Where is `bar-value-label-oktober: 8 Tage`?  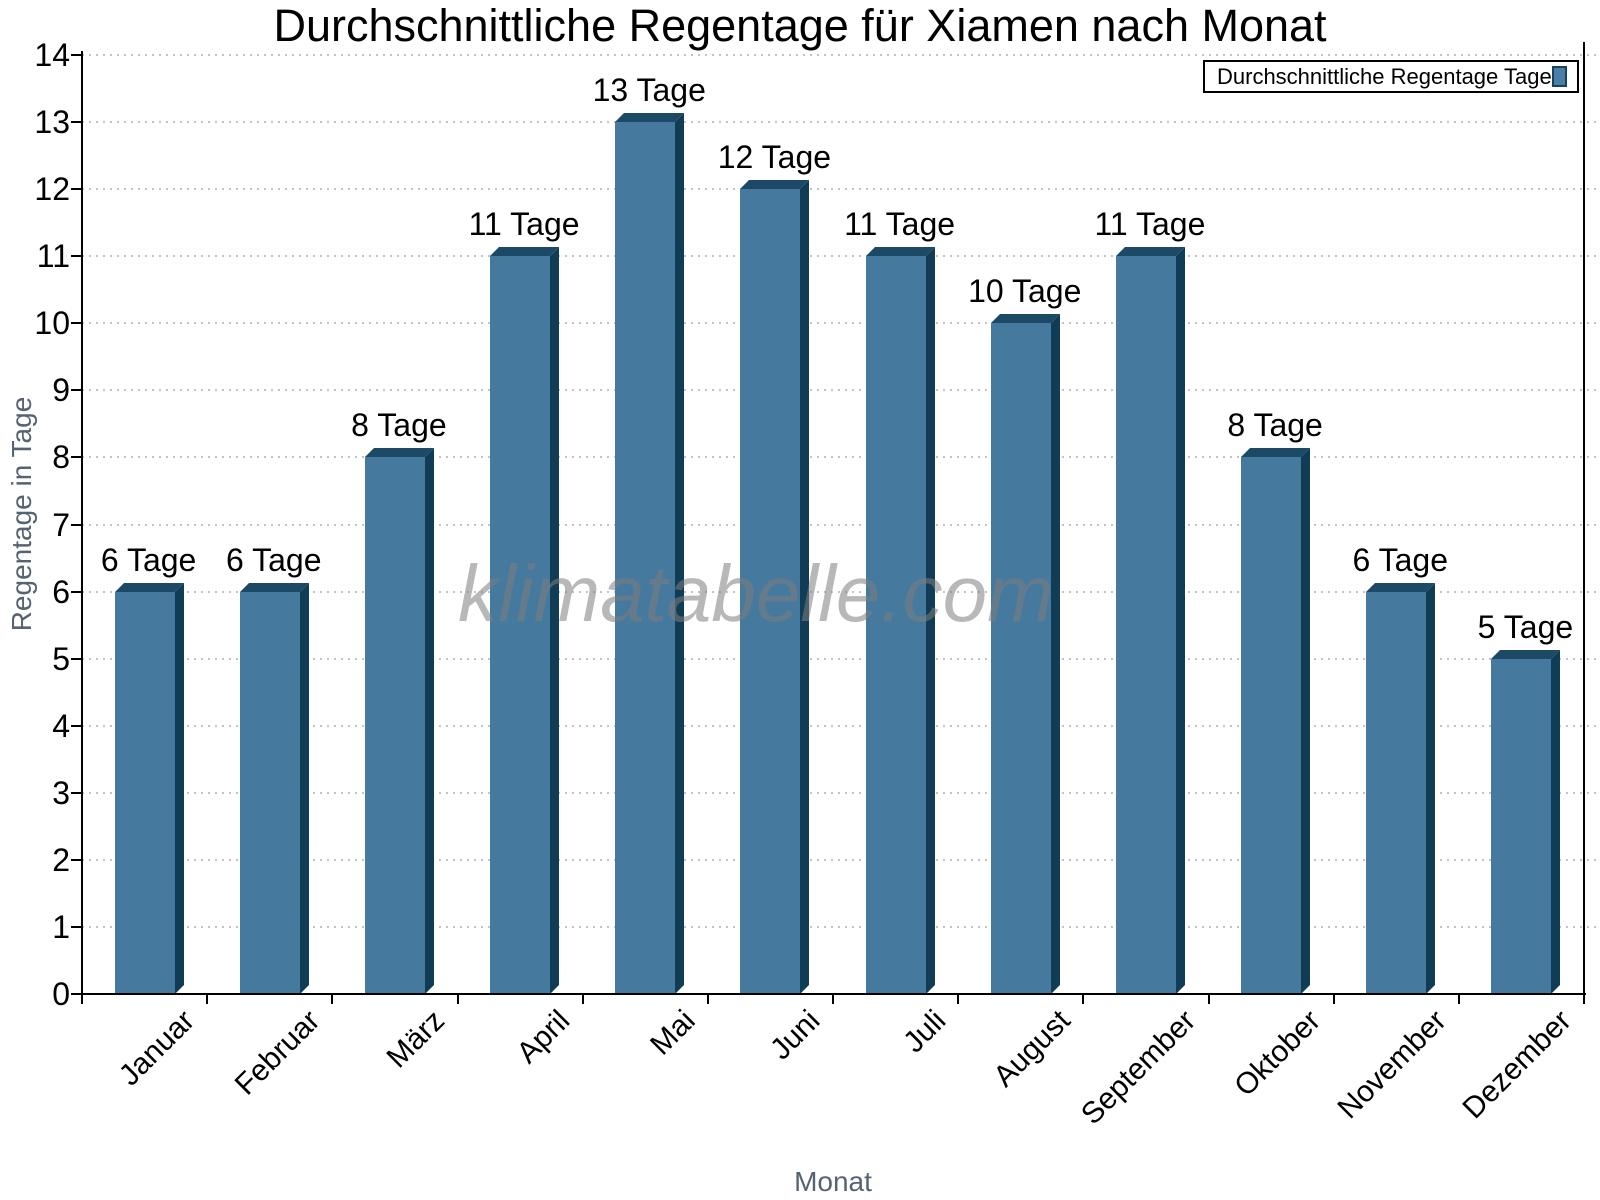 bar-value-label-oktober: 8 Tage is located at coordinates (1275, 425).